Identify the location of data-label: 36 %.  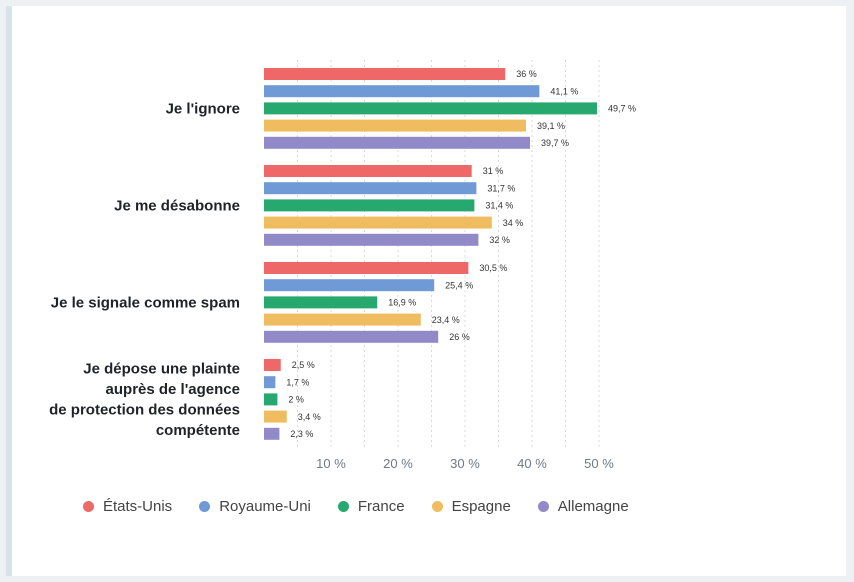
(526, 74).